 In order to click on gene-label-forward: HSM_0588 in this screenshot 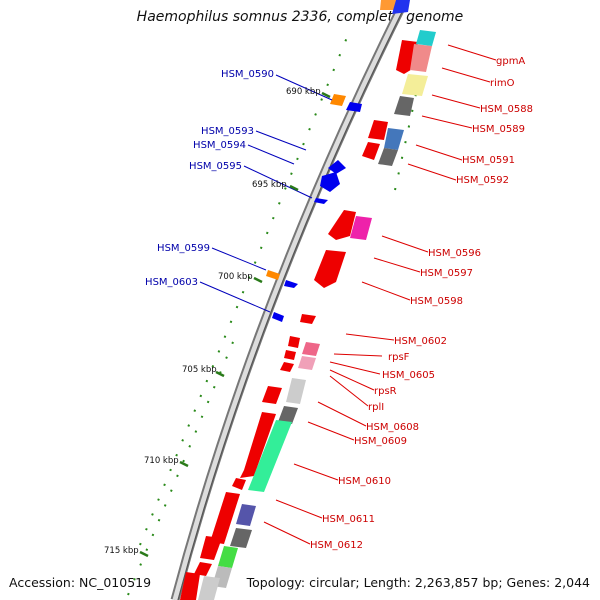, I will do `click(506, 109)`.